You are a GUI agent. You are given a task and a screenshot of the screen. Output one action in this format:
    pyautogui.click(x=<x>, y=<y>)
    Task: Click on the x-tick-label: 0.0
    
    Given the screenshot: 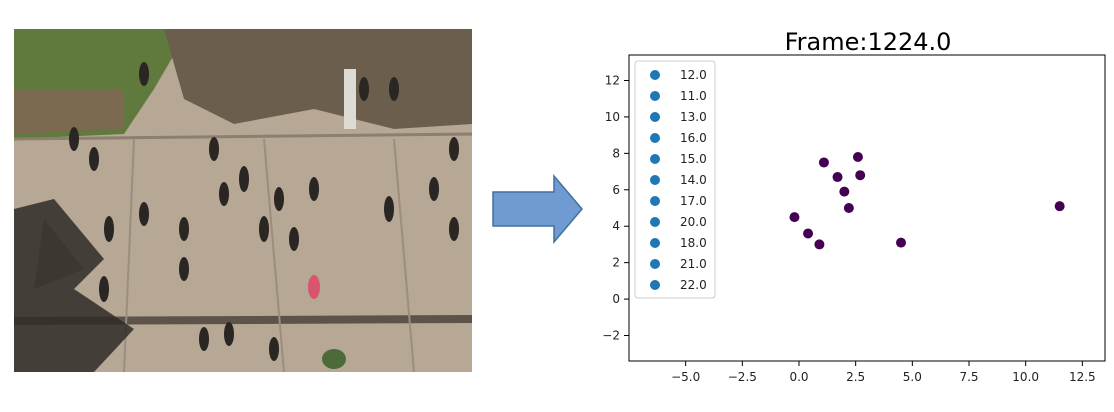 What is the action you would take?
    pyautogui.click(x=798, y=377)
    